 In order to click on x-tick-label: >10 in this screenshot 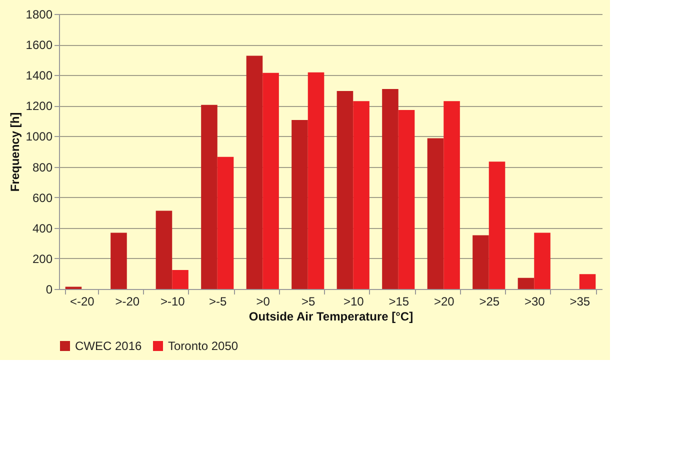, I will do `click(353, 301)`.